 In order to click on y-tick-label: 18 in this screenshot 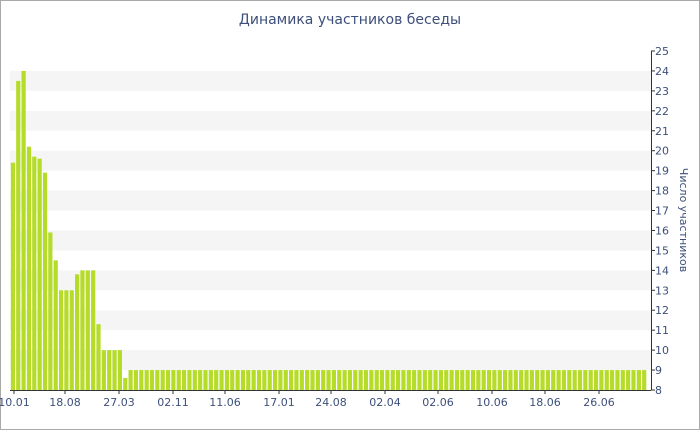, I will do `click(662, 191)`.